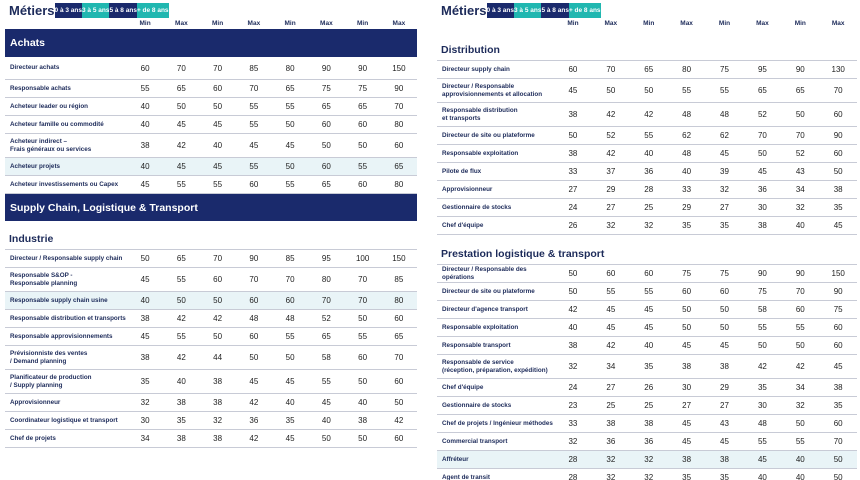 The height and width of the screenshot is (480, 860). I want to click on band-de-8-ans: + de 8 ans, so click(152, 10).